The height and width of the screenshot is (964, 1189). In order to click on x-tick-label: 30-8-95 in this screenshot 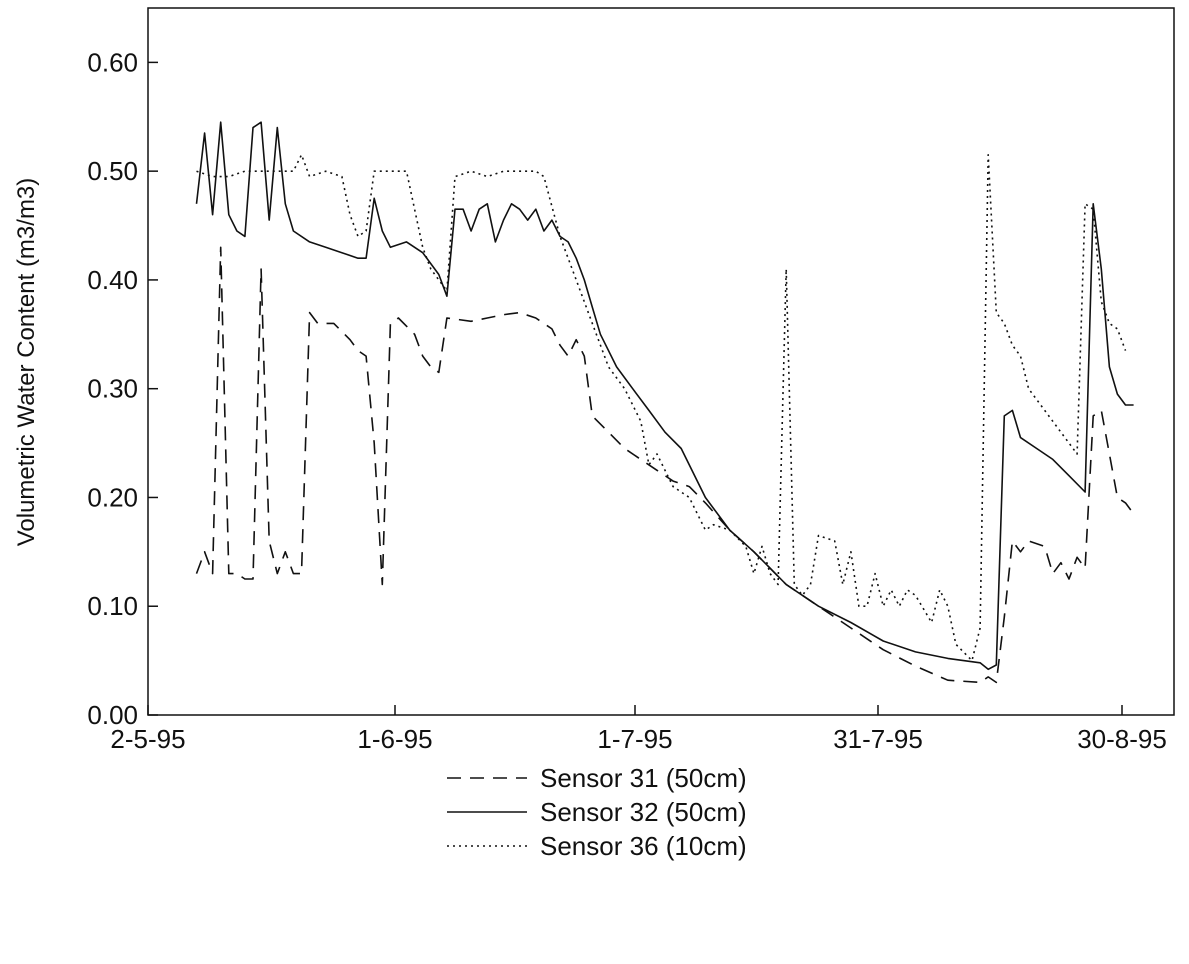, I will do `click(1122, 739)`.